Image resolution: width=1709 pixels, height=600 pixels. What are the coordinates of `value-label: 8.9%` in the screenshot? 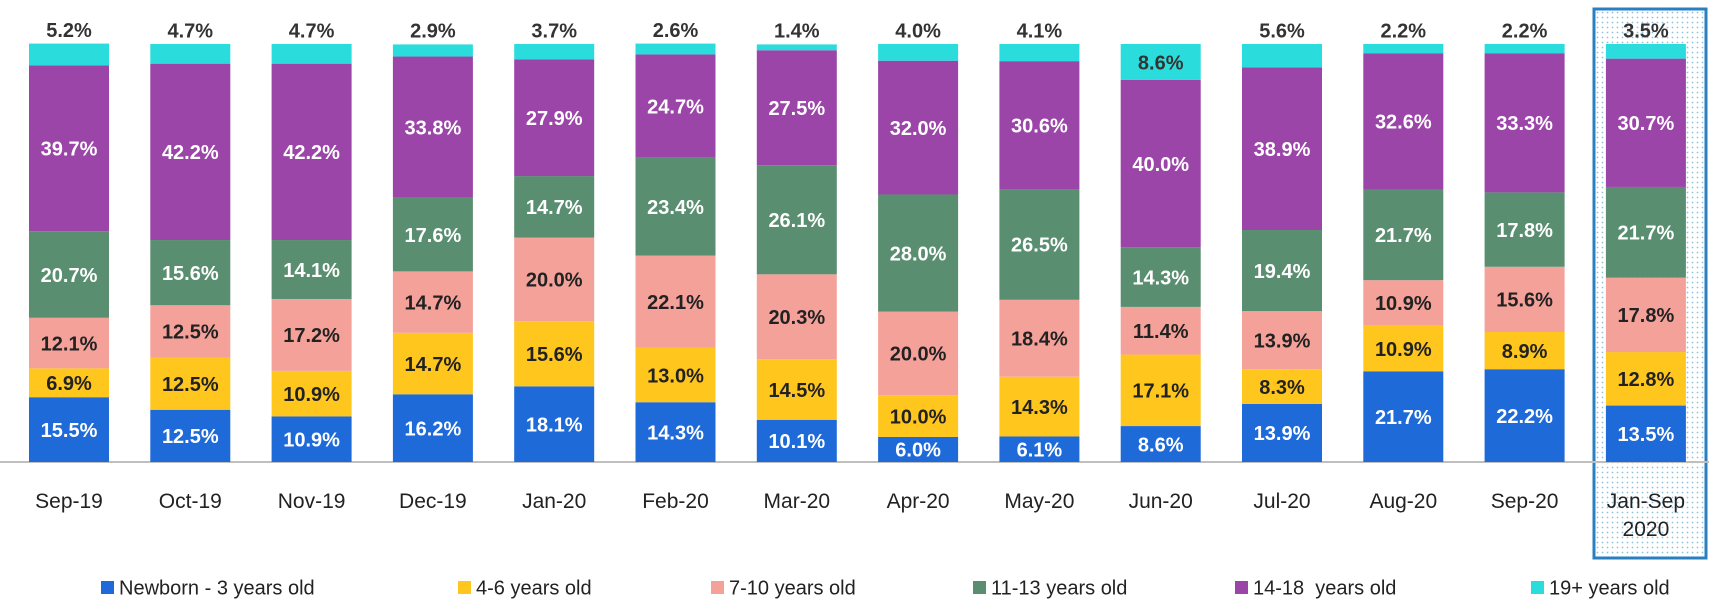 It's located at (1525, 352).